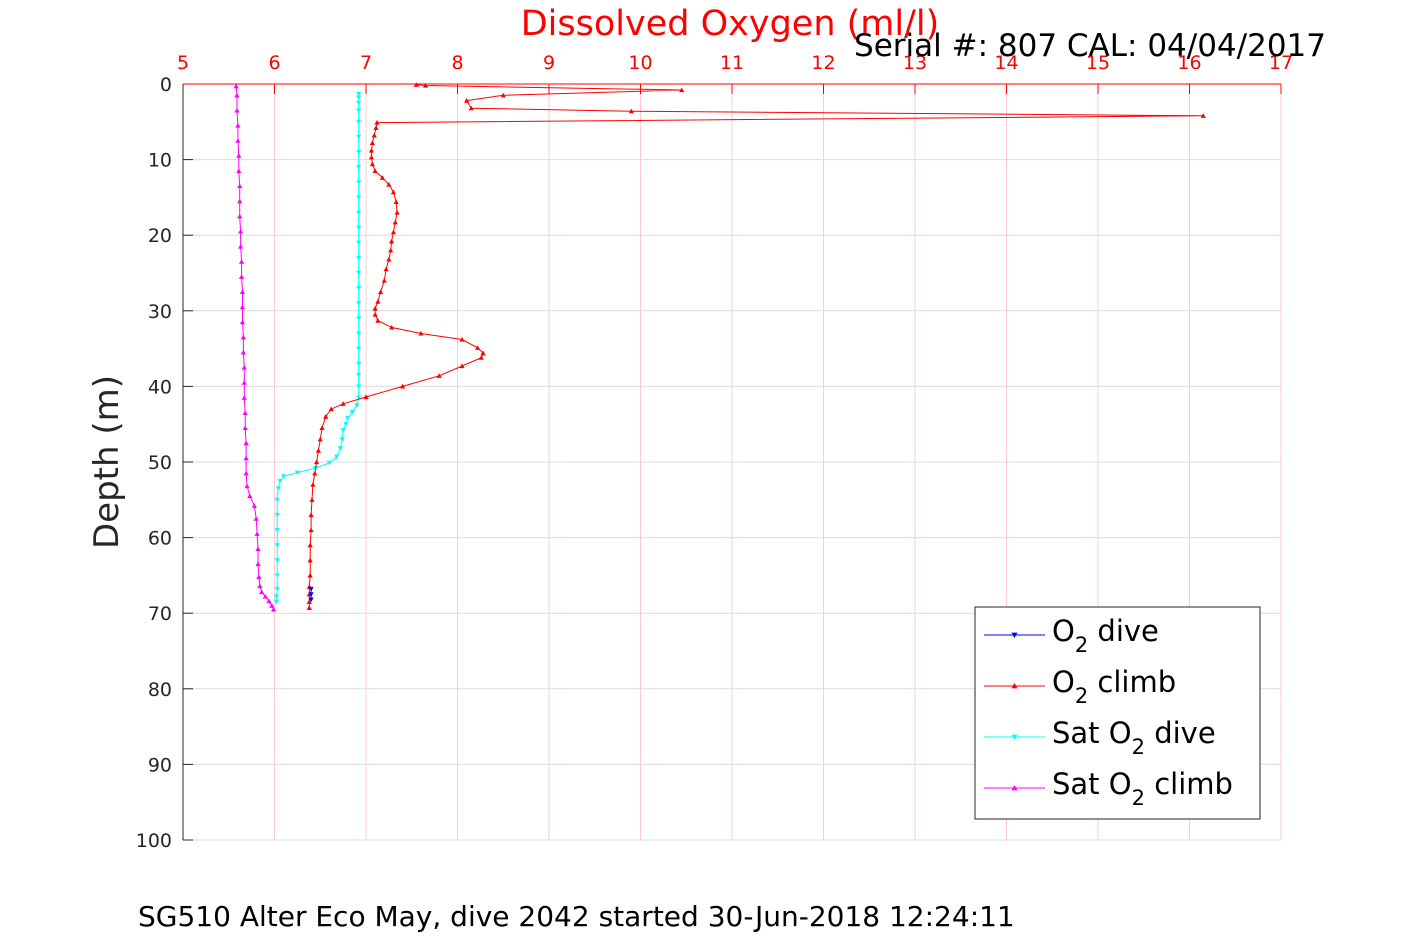 This screenshot has height=945, width=1417. What do you see at coordinates (255, 347) in the screenshot?
I see `series-sat-o2-climb` at bounding box center [255, 347].